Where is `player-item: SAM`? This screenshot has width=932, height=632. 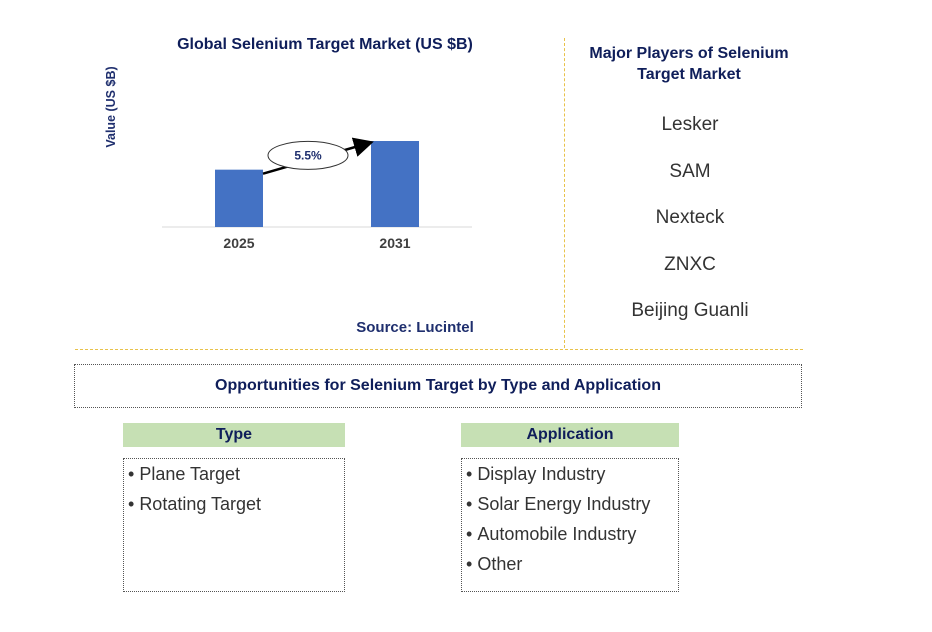
player-item: SAM is located at coordinates (690, 171).